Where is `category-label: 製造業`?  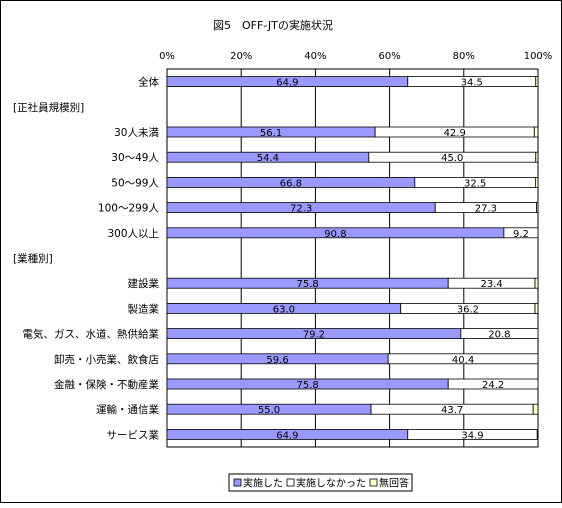 category-label: 製造業 is located at coordinates (144, 308).